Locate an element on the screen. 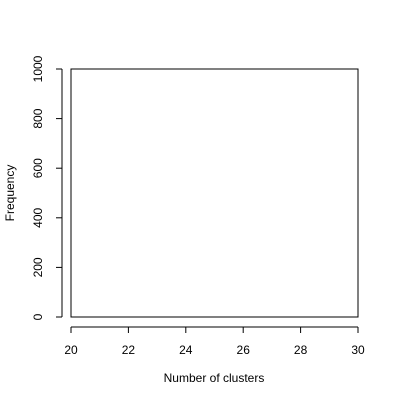 The width and height of the screenshot is (400, 400). x-tick-label: 30 is located at coordinates (358, 350).